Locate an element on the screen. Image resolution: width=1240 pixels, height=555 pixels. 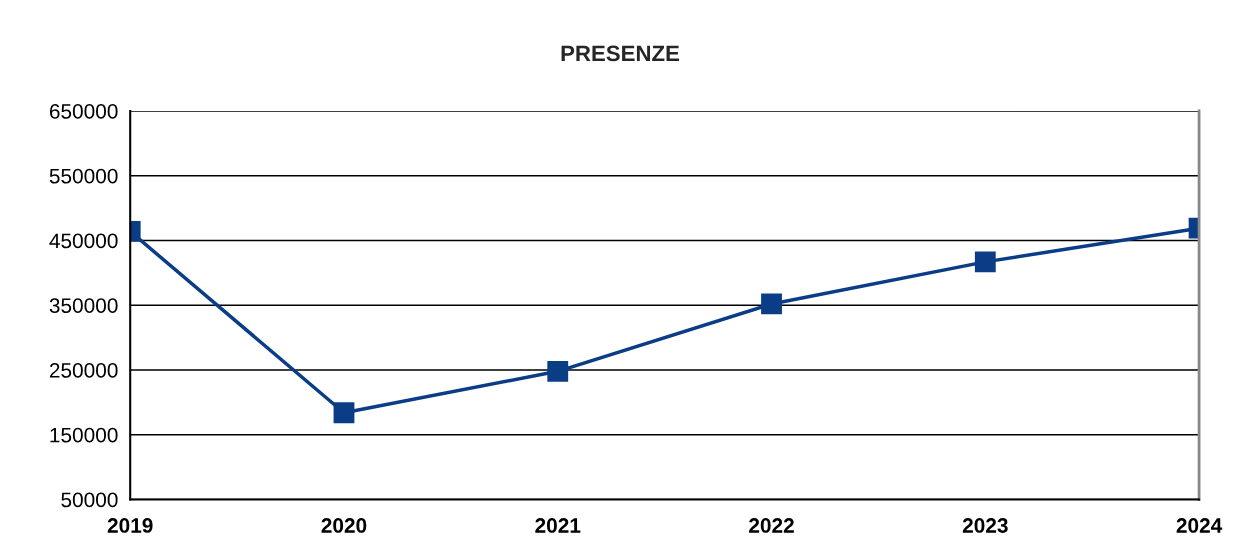
x-tick-label: 2020 is located at coordinates (344, 525).